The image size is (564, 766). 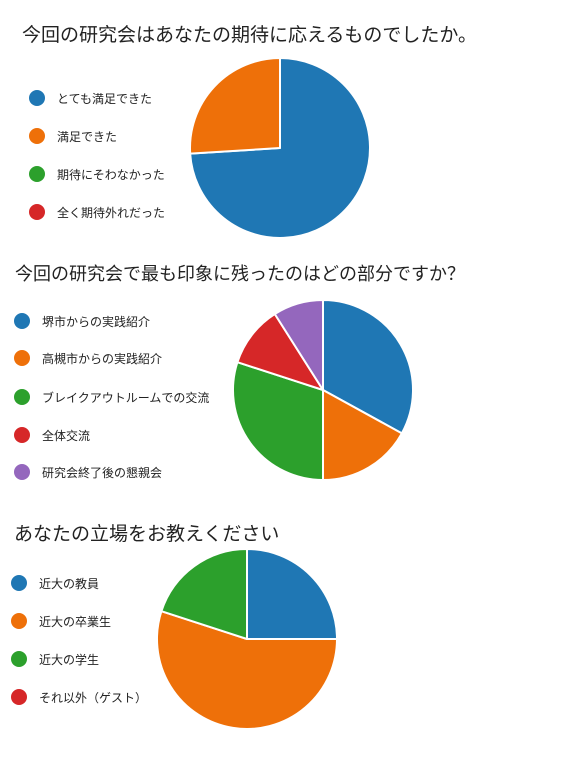 I want to click on chart-1-pie, so click(x=280, y=148).